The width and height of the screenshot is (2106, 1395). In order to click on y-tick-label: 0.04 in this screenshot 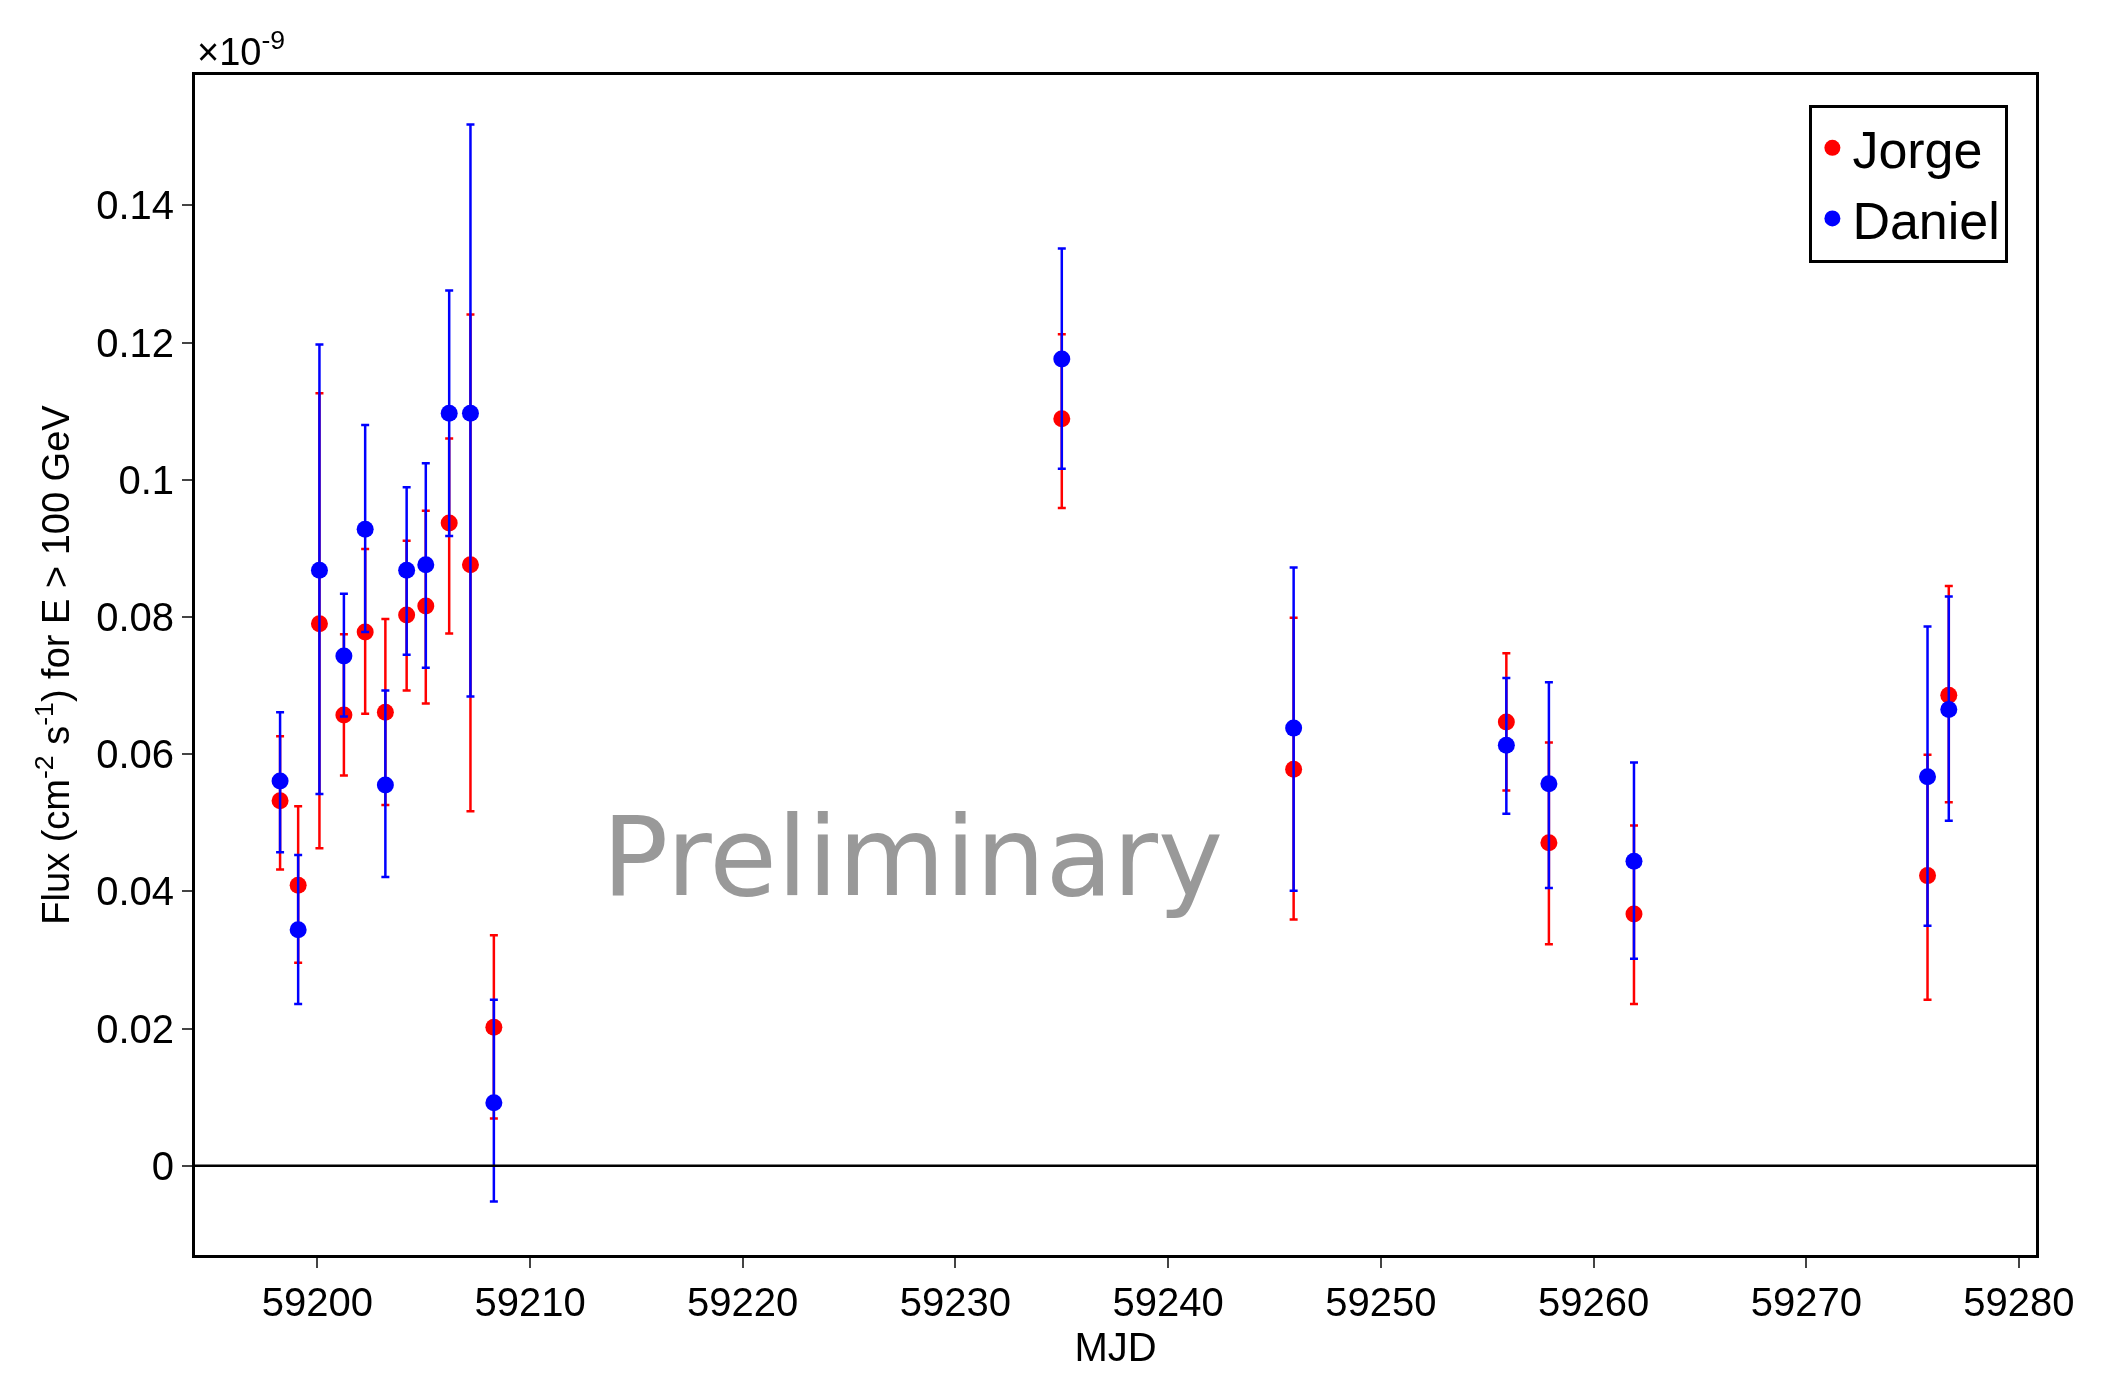, I will do `click(135, 891)`.